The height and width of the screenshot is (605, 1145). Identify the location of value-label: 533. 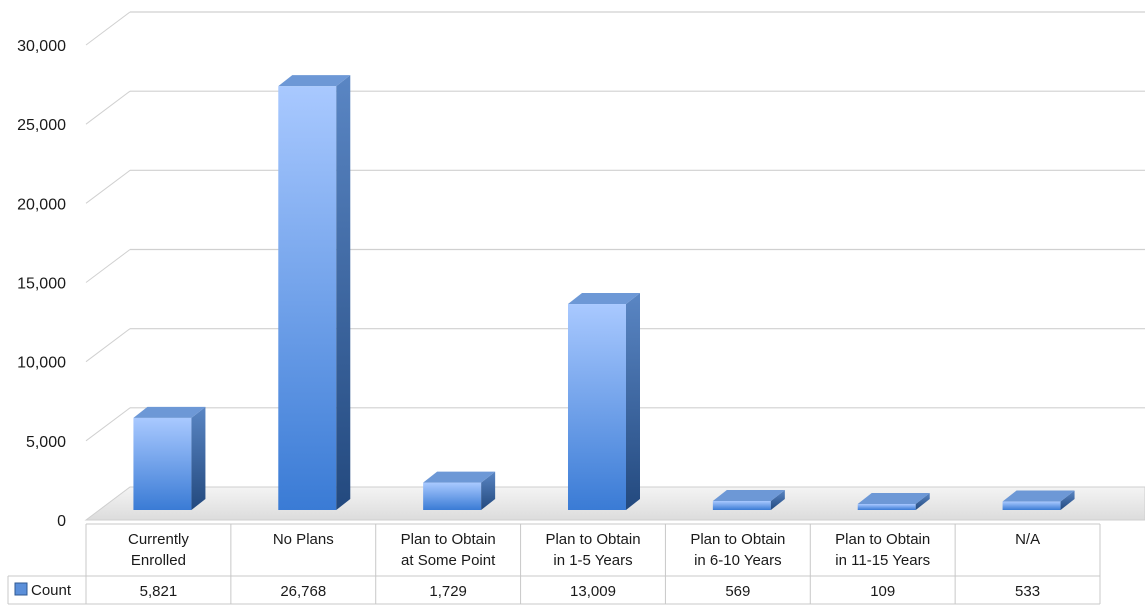
(1027, 591).